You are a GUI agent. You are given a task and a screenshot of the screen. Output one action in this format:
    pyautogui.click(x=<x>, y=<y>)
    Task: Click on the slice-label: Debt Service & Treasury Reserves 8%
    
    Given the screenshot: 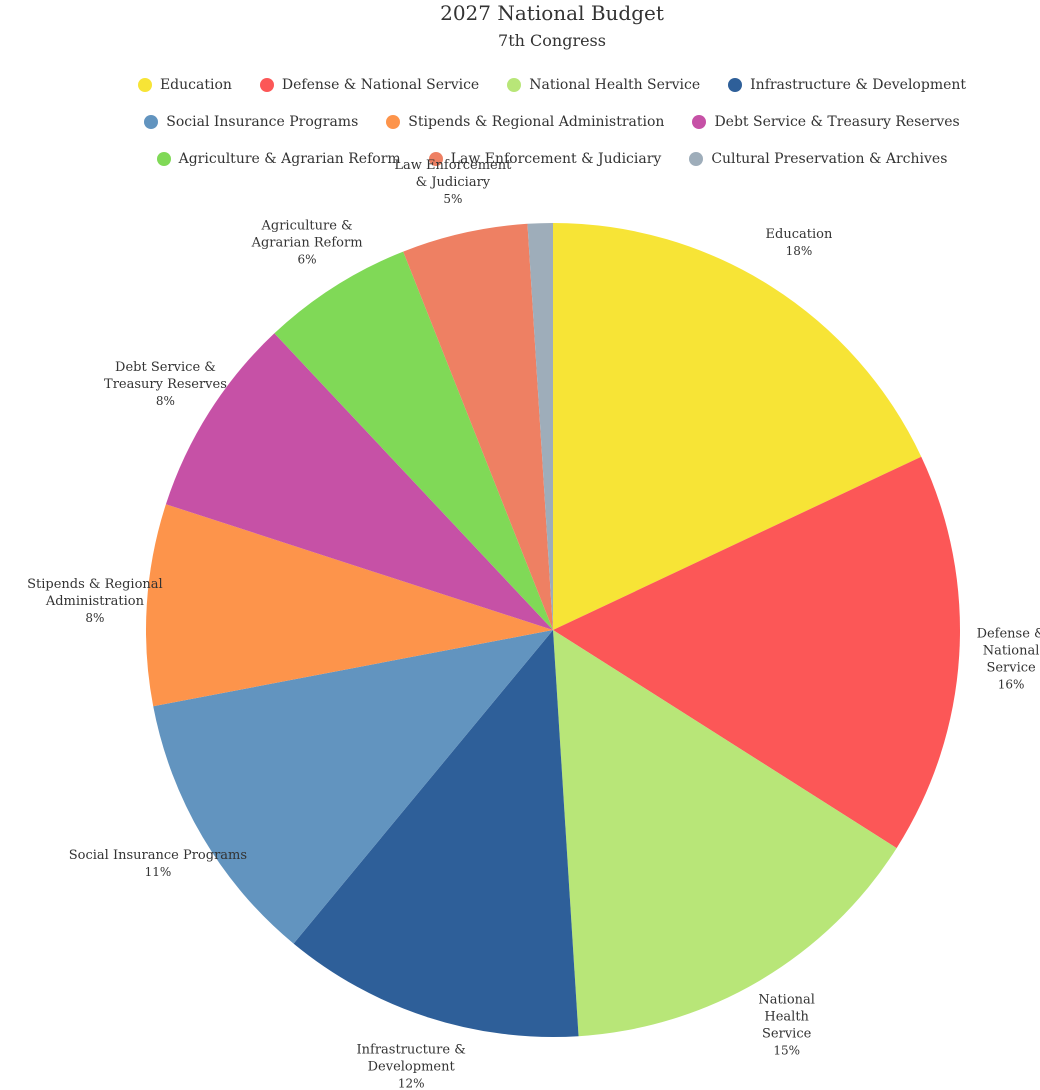 What is the action you would take?
    pyautogui.click(x=165, y=384)
    